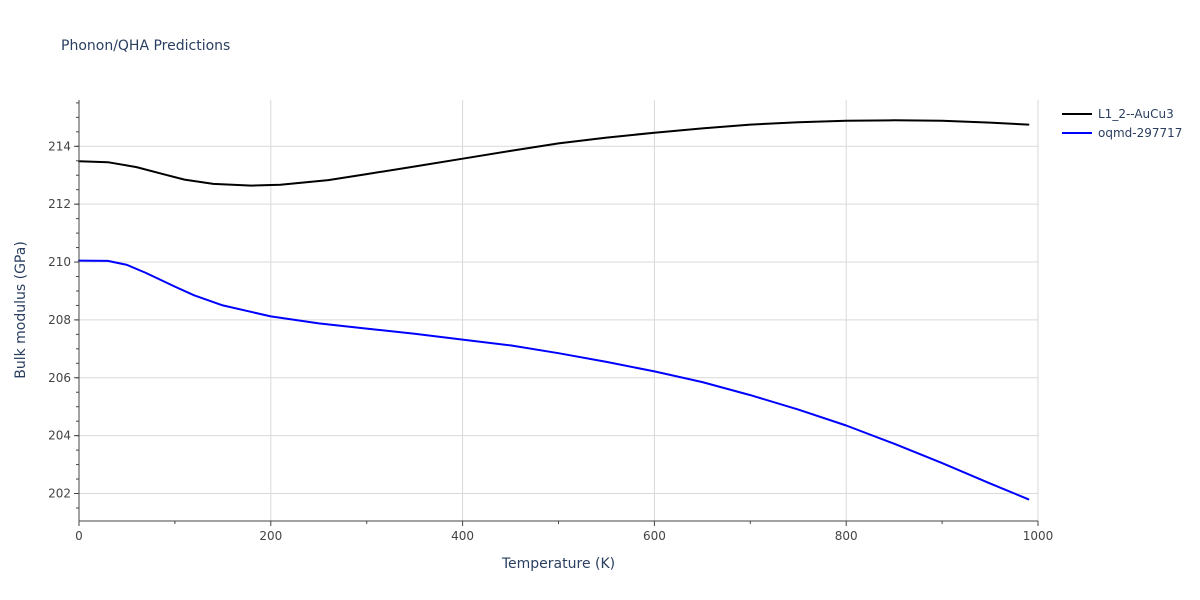 This screenshot has width=1200, height=600. I want to click on x-tick-label: 600, so click(654, 536).